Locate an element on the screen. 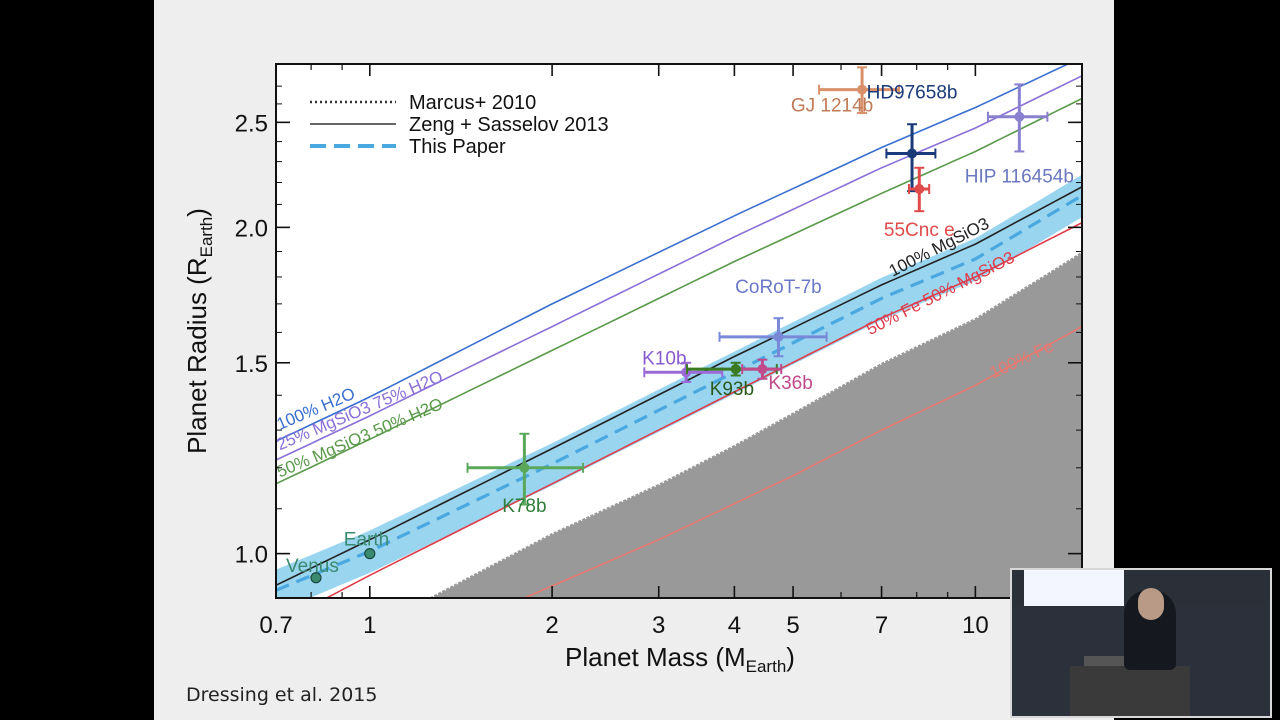  planet-label-11: K10c is located at coordinates (1117, 119).